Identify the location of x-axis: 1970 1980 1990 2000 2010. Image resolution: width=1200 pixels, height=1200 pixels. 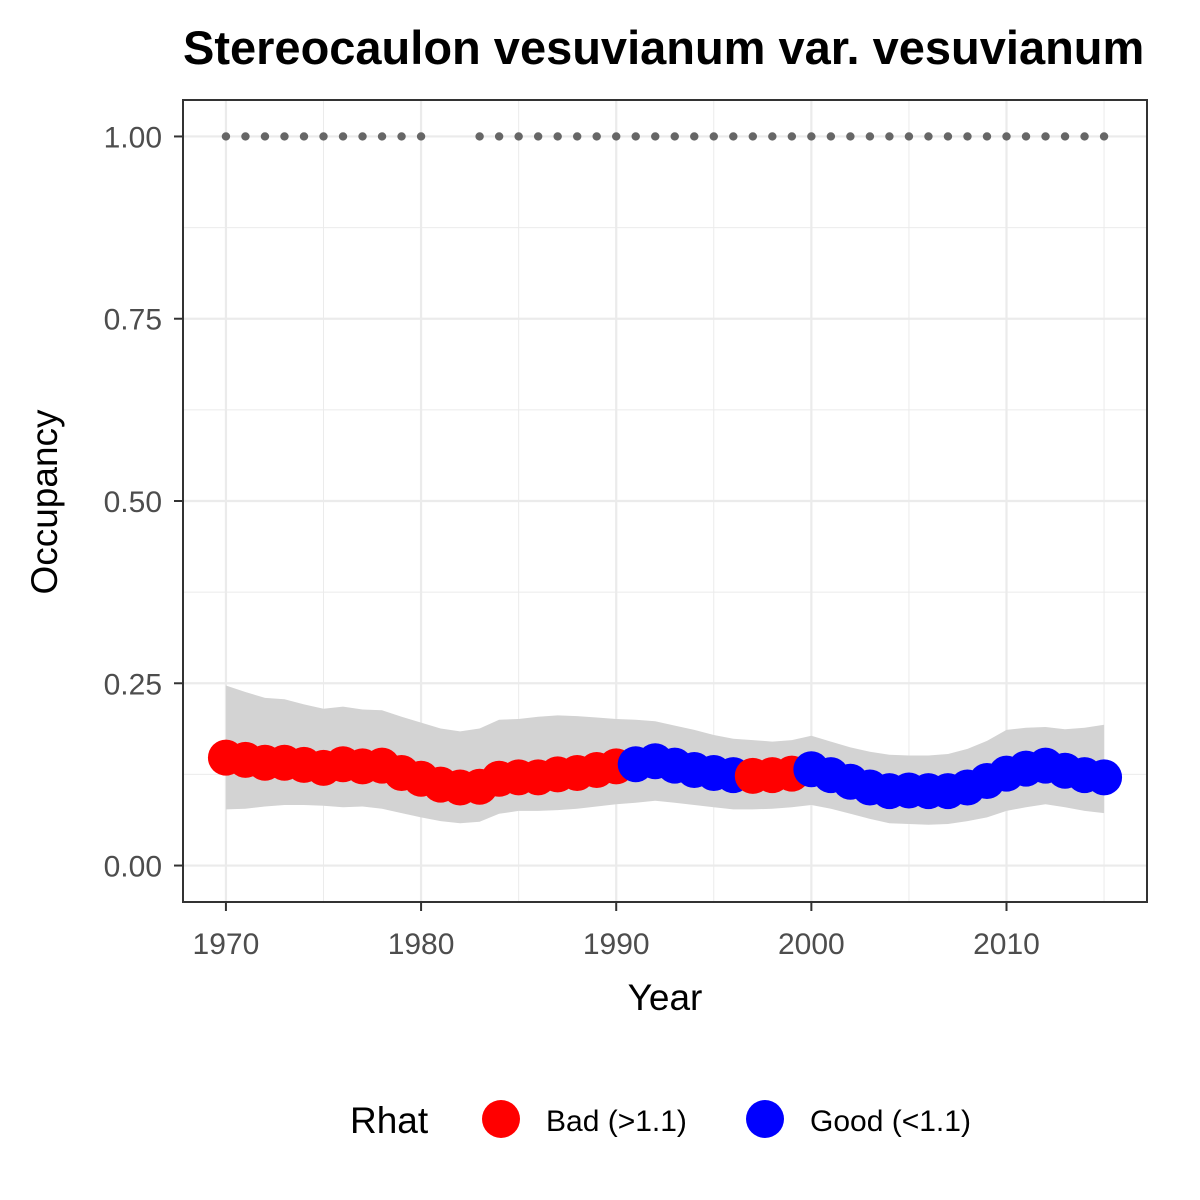
(616, 931).